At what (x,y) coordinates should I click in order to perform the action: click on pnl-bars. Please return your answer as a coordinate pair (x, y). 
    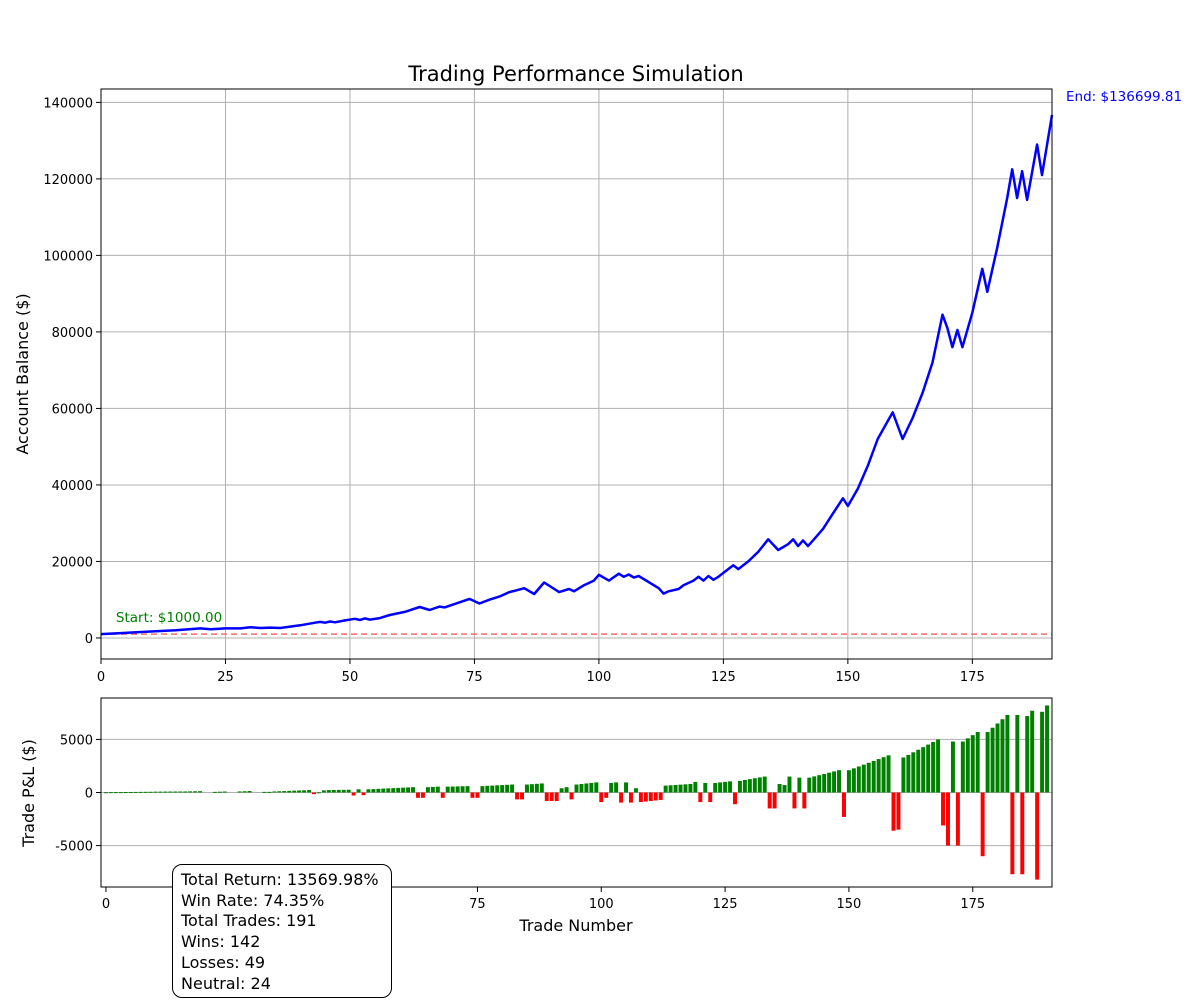
    Looking at the image, I should click on (576, 792).